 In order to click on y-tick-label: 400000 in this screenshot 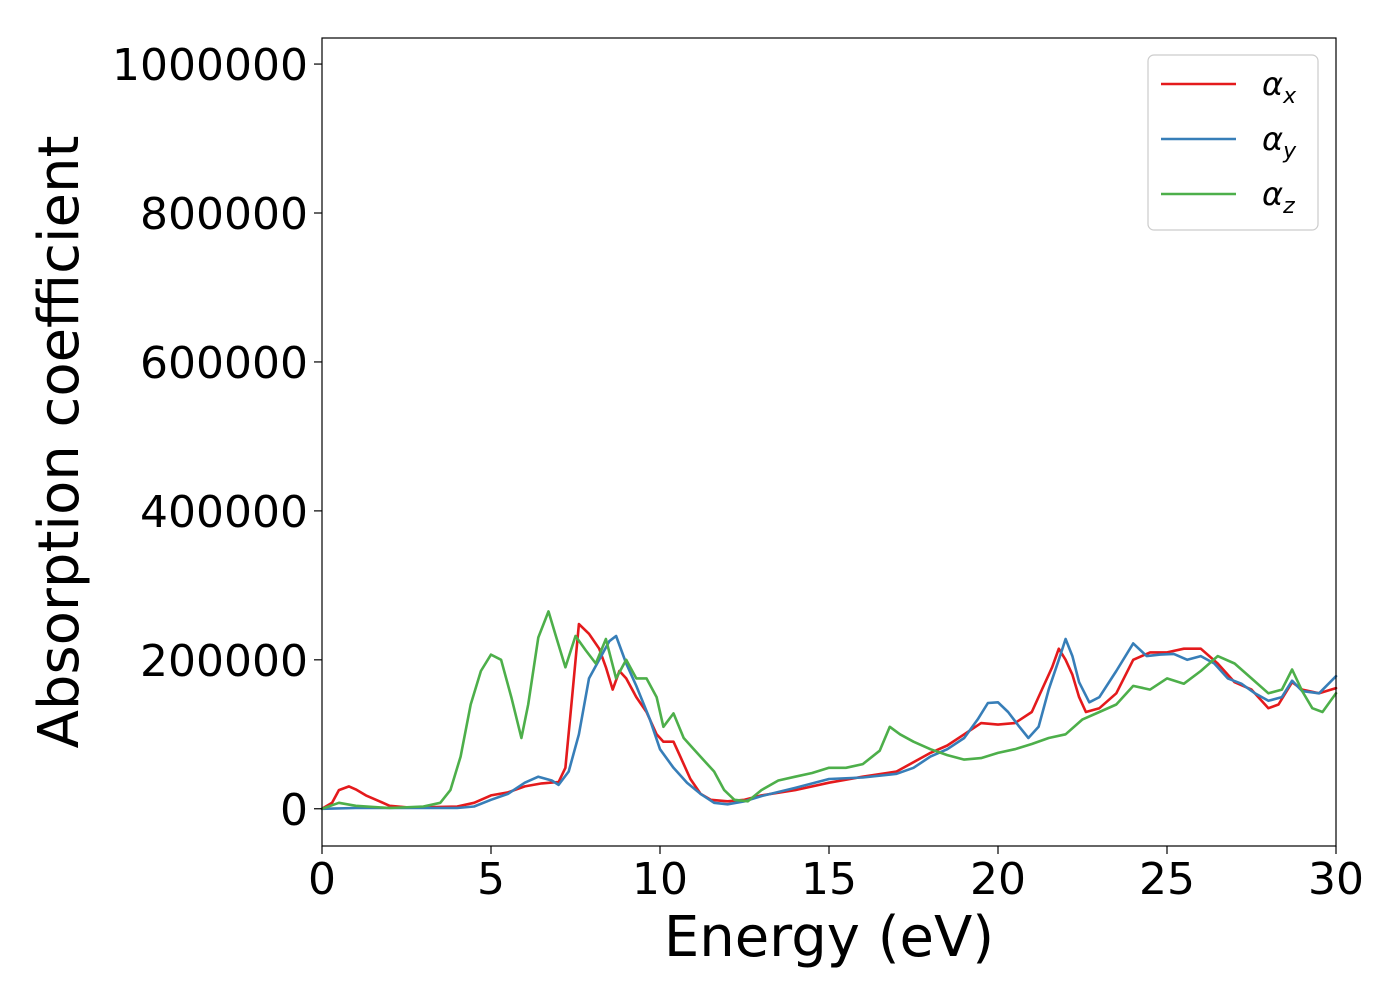, I will do `click(224, 512)`.